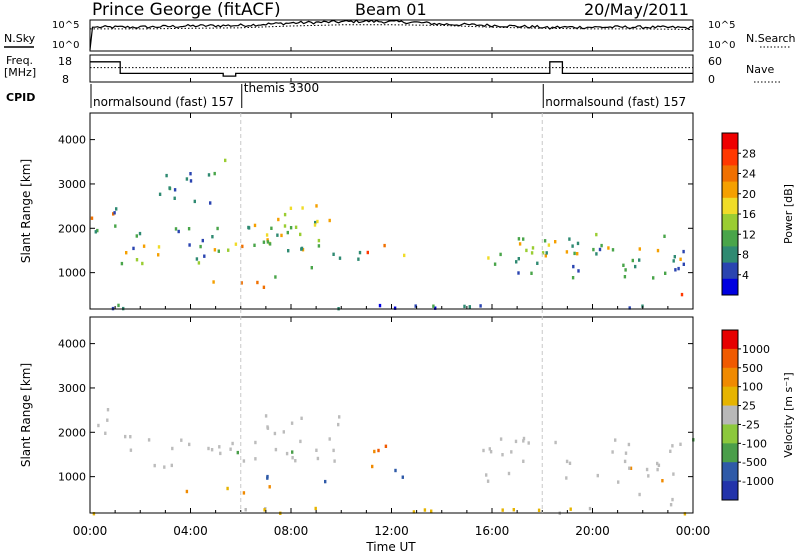  Describe the element at coordinates (749, 174) in the screenshot. I see `power-colorbar-tick-label: 24` at that location.